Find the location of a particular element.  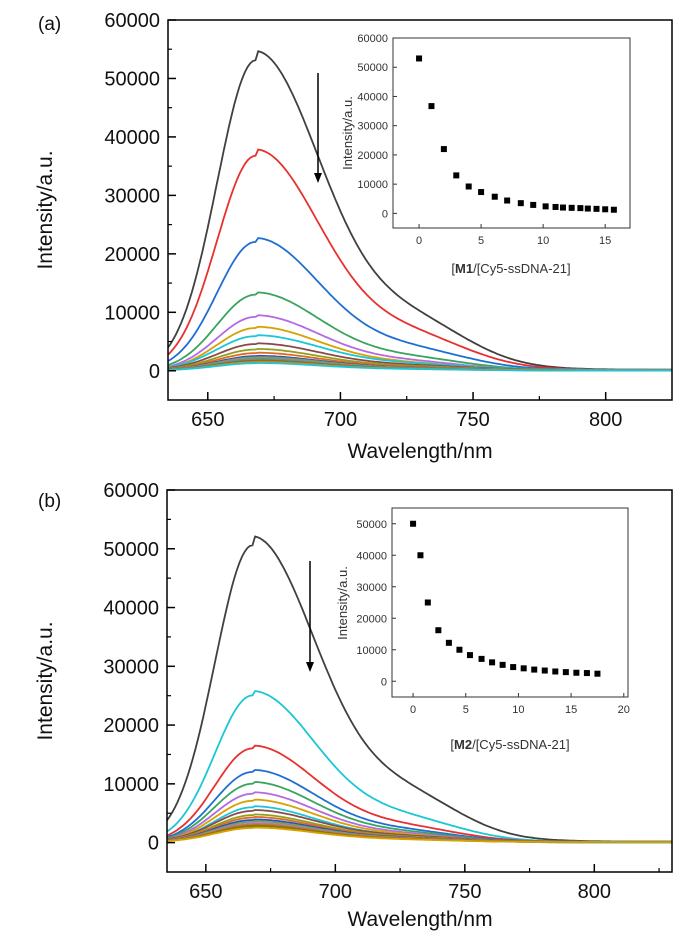

inset-x-label-bold: M2 is located at coordinates (463, 744).